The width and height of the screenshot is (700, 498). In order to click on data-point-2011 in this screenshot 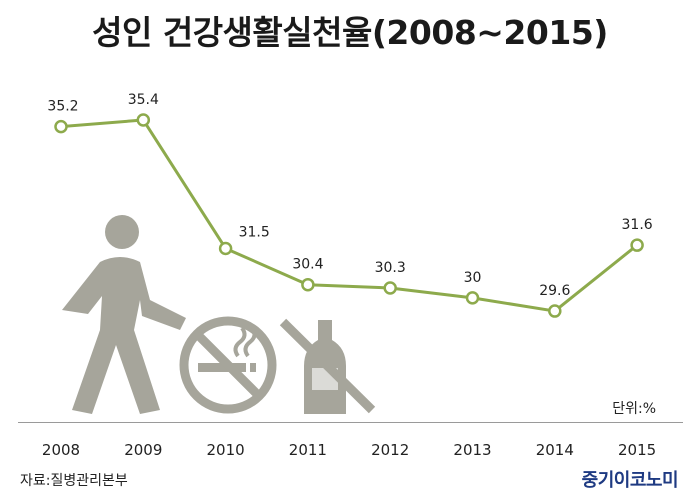, I will do `click(308, 284)`.